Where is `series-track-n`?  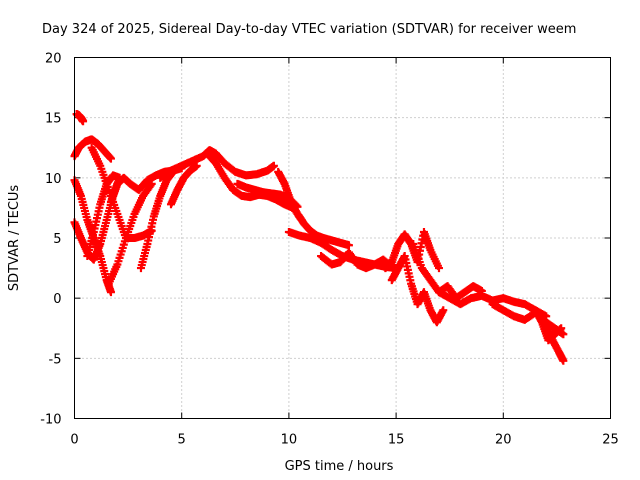
series-track-n is located at coordinates (342, 250).